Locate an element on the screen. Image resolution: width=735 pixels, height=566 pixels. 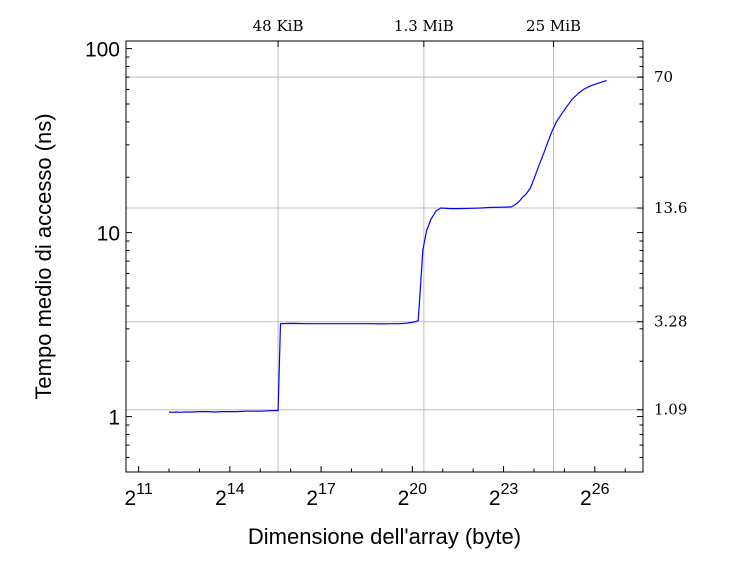
top-tick-label-1: 1.3 MiB is located at coordinates (424, 26).